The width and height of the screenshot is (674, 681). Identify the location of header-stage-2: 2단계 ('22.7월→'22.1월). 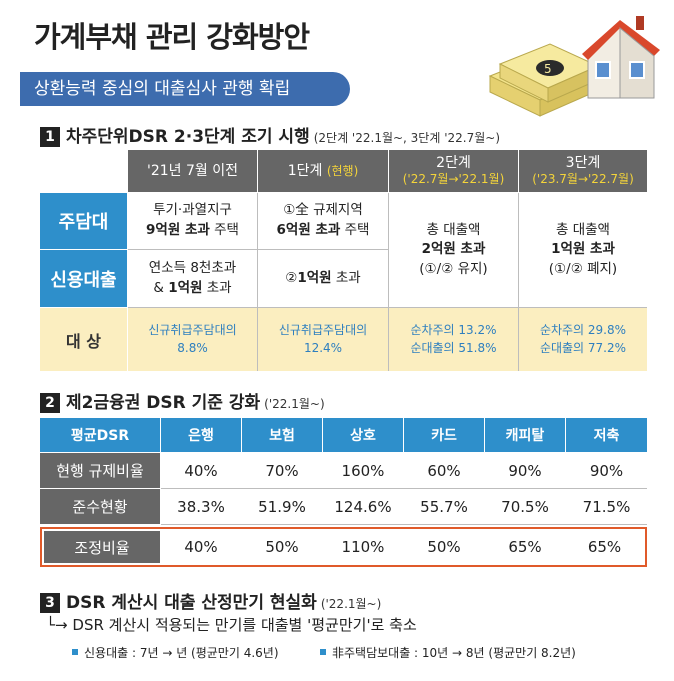
(453, 171).